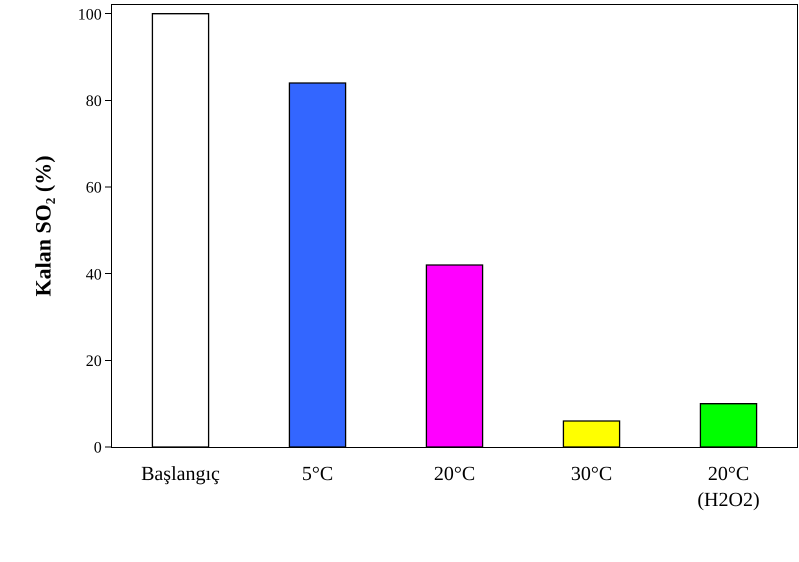 The image size is (799, 562). Describe the element at coordinates (455, 474) in the screenshot. I see `x-tick-label: 20°C` at that location.